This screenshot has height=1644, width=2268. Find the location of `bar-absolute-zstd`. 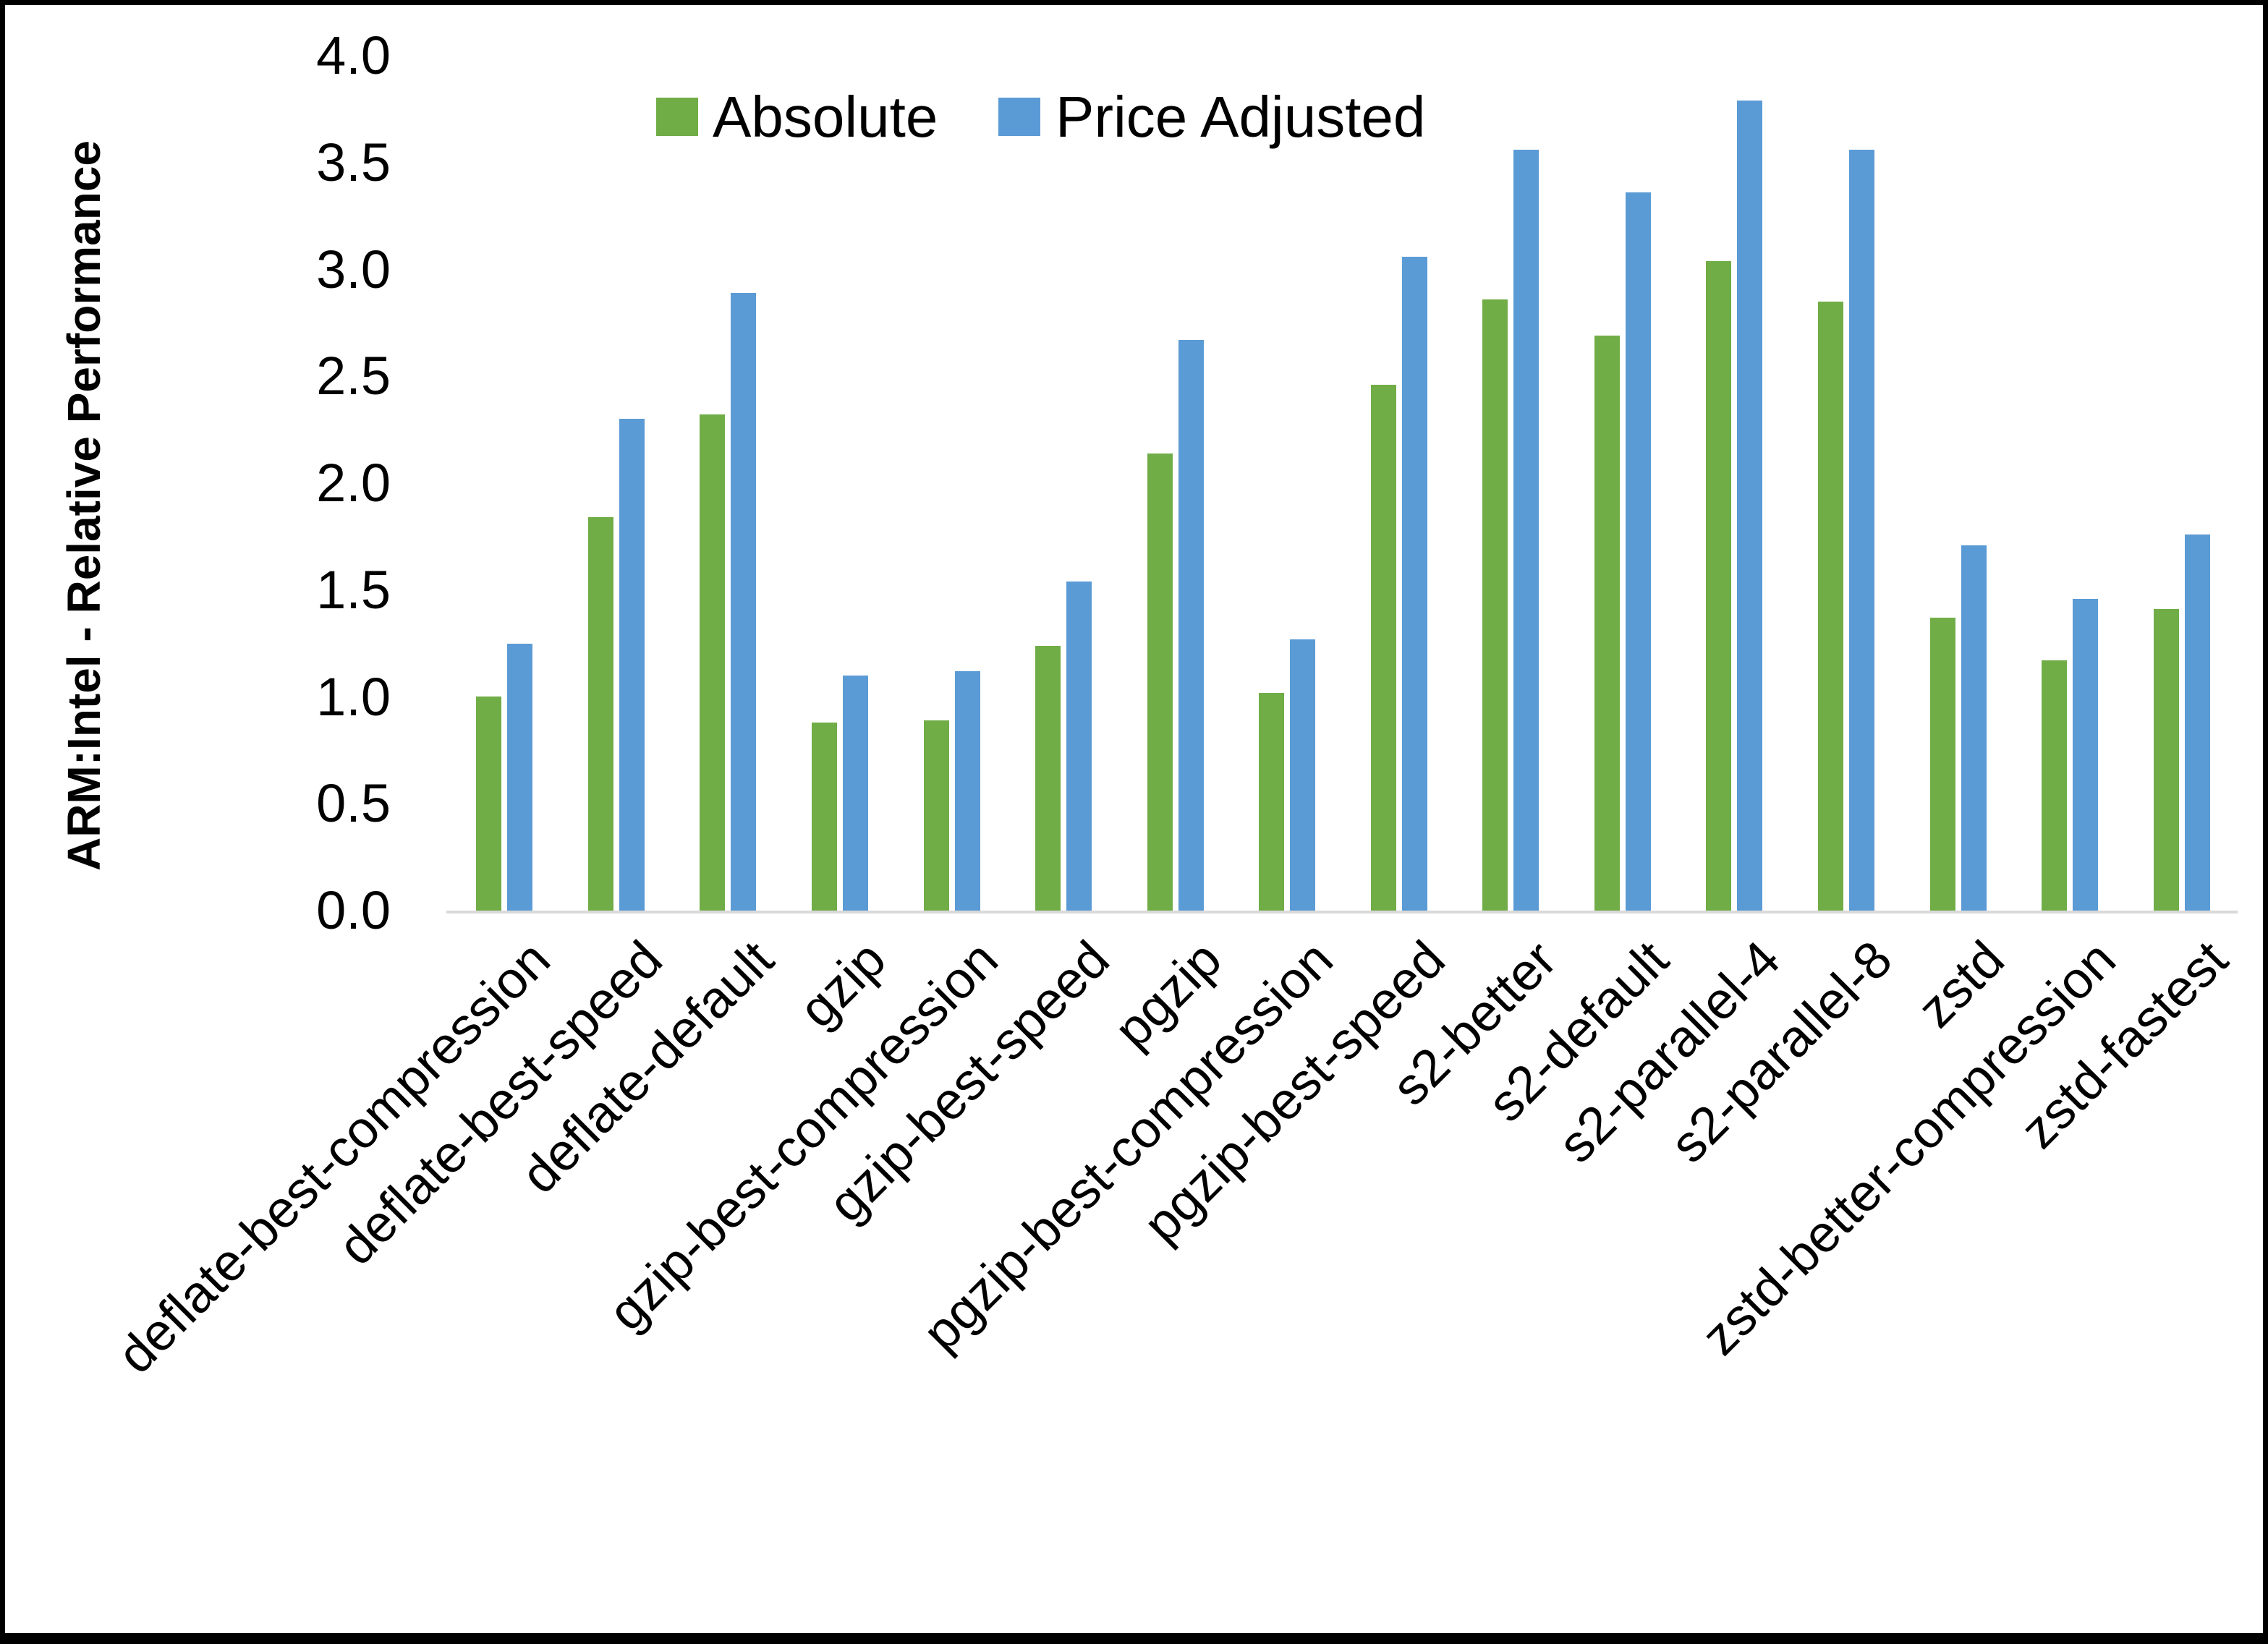

bar-absolute-zstd is located at coordinates (1942, 764).